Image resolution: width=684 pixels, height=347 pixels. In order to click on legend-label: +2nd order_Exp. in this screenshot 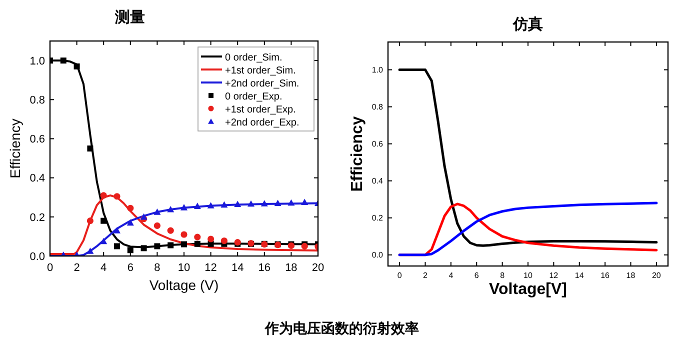, I will do `click(262, 123)`.